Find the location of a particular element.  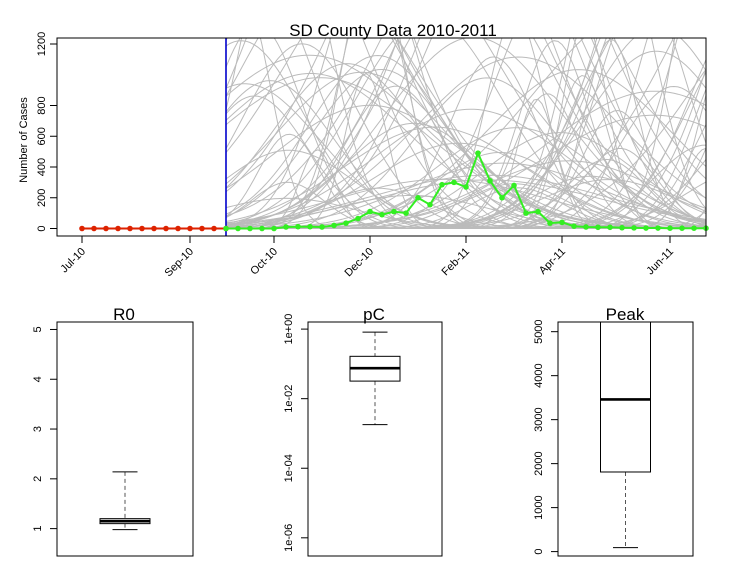

peak-title: Peak is located at coordinates (625, 314).